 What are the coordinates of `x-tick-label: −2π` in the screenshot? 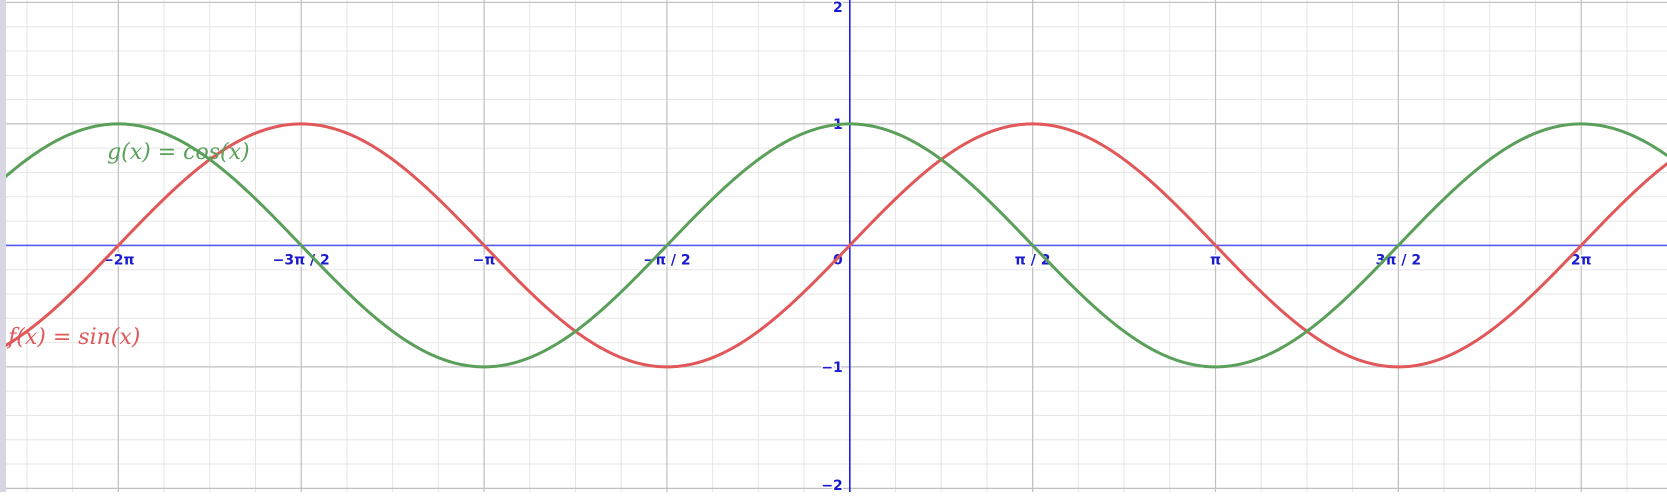 It's located at (118, 260).